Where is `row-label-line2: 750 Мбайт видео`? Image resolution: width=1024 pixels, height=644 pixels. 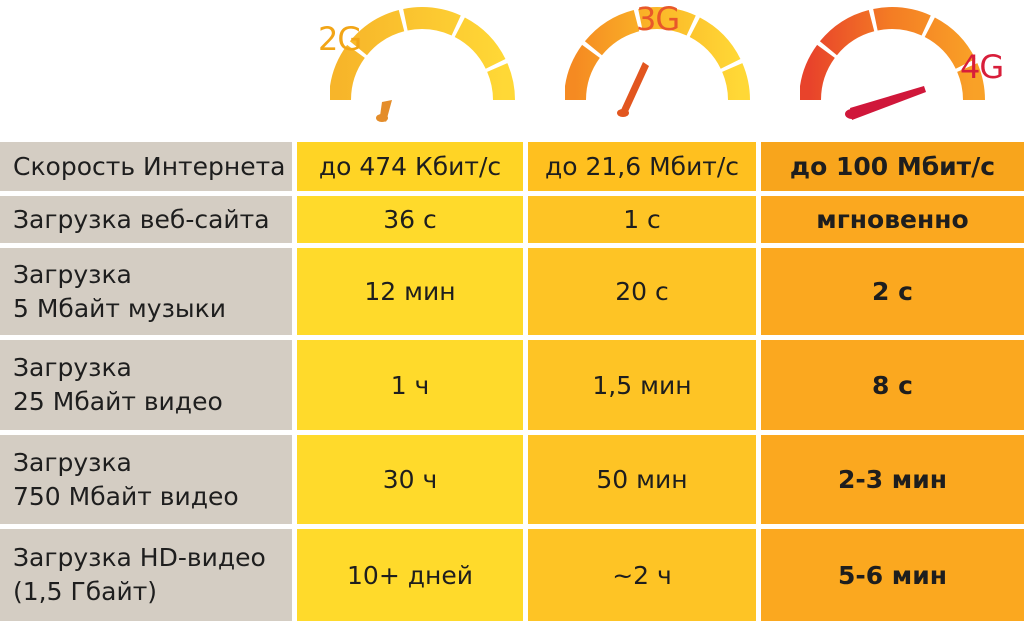
row-label-line2: 750 Мбайт видео is located at coordinates (126, 496).